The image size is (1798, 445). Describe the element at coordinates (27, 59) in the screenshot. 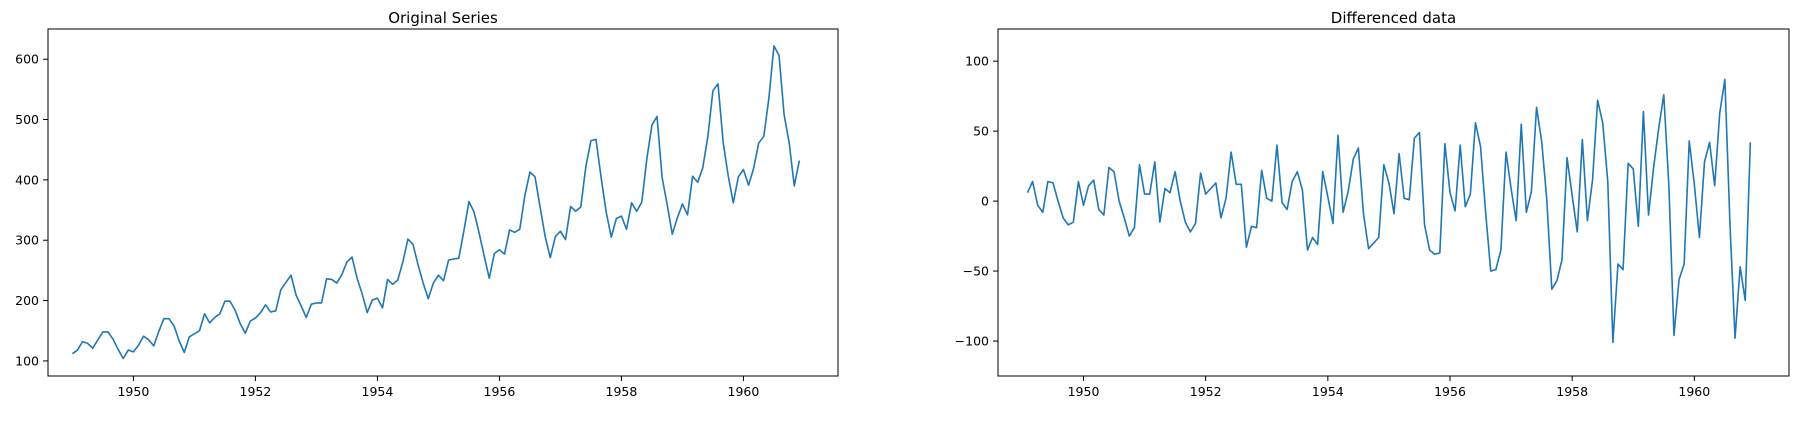

I see `y-tick-label: 600` at that location.